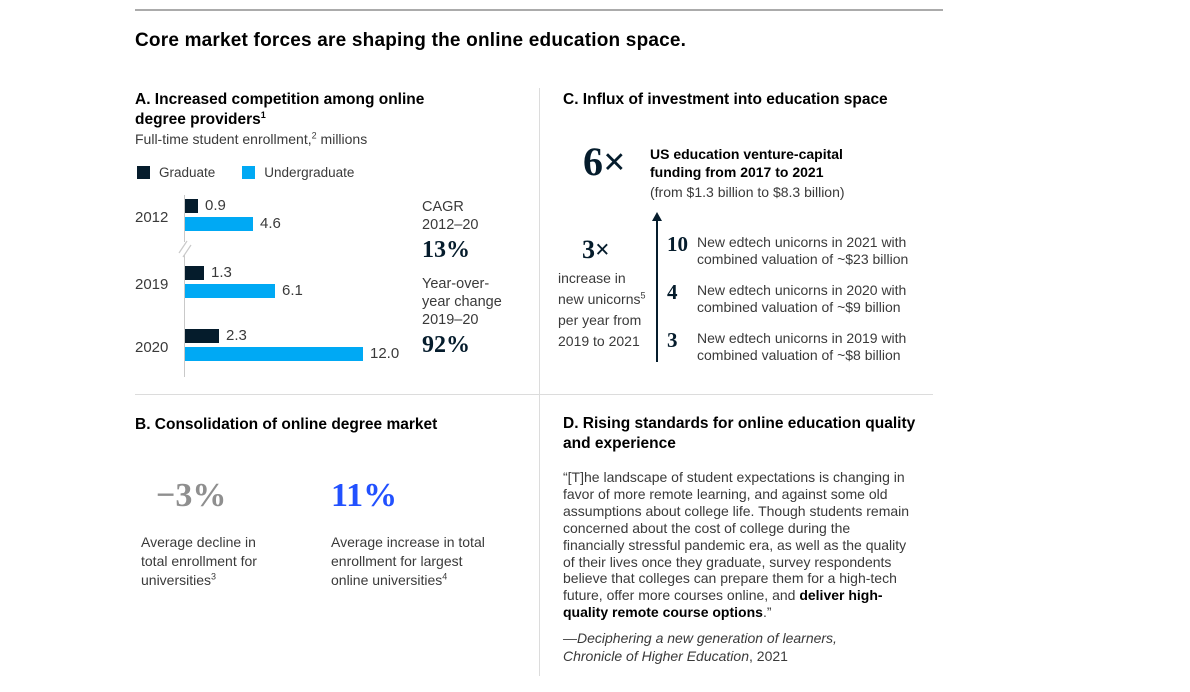 The image size is (1190, 692). I want to click on bar-row-undergraduate-2012: 4.6, so click(233, 223).